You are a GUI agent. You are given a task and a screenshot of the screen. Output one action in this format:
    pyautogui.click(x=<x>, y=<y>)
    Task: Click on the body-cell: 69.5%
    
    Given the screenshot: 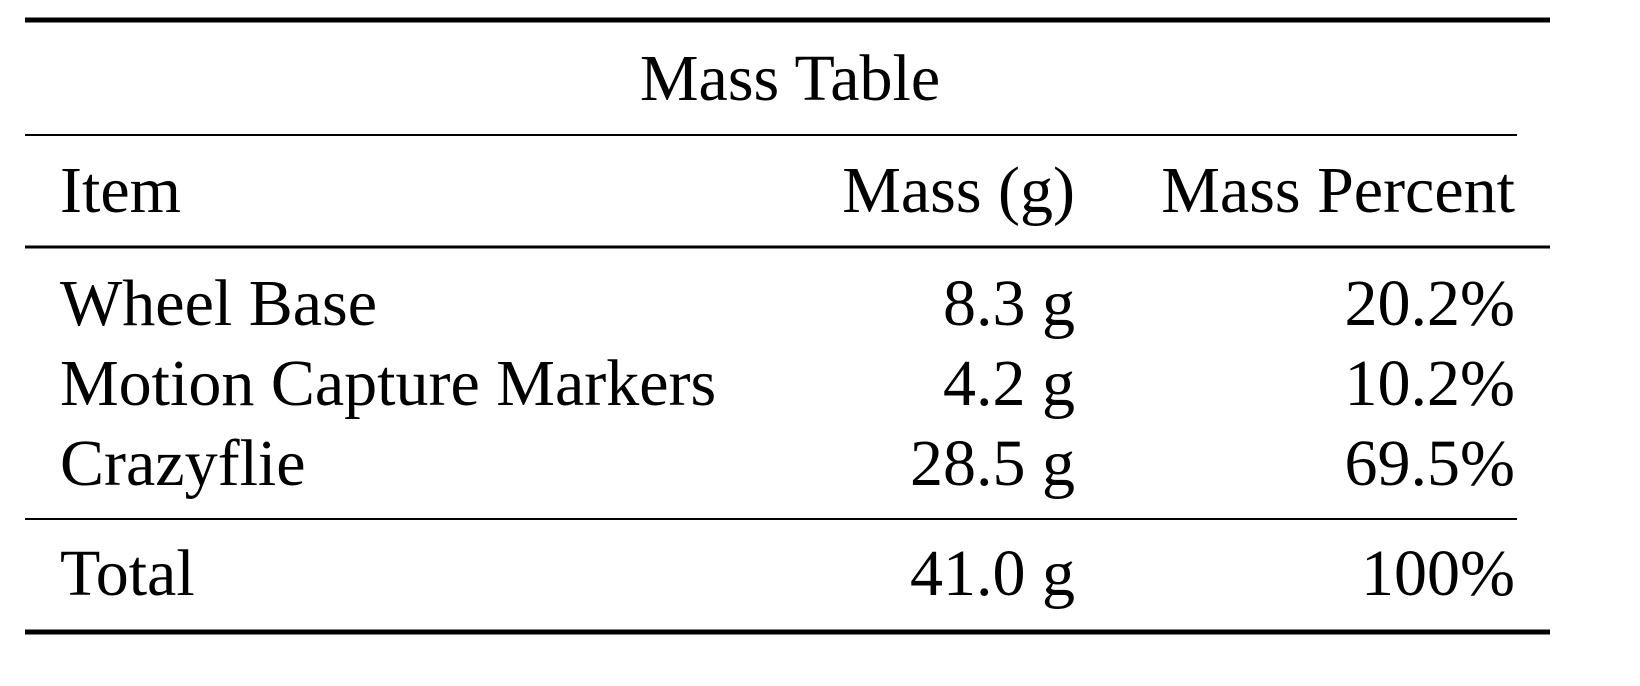 What is the action you would take?
    pyautogui.click(x=1430, y=463)
    